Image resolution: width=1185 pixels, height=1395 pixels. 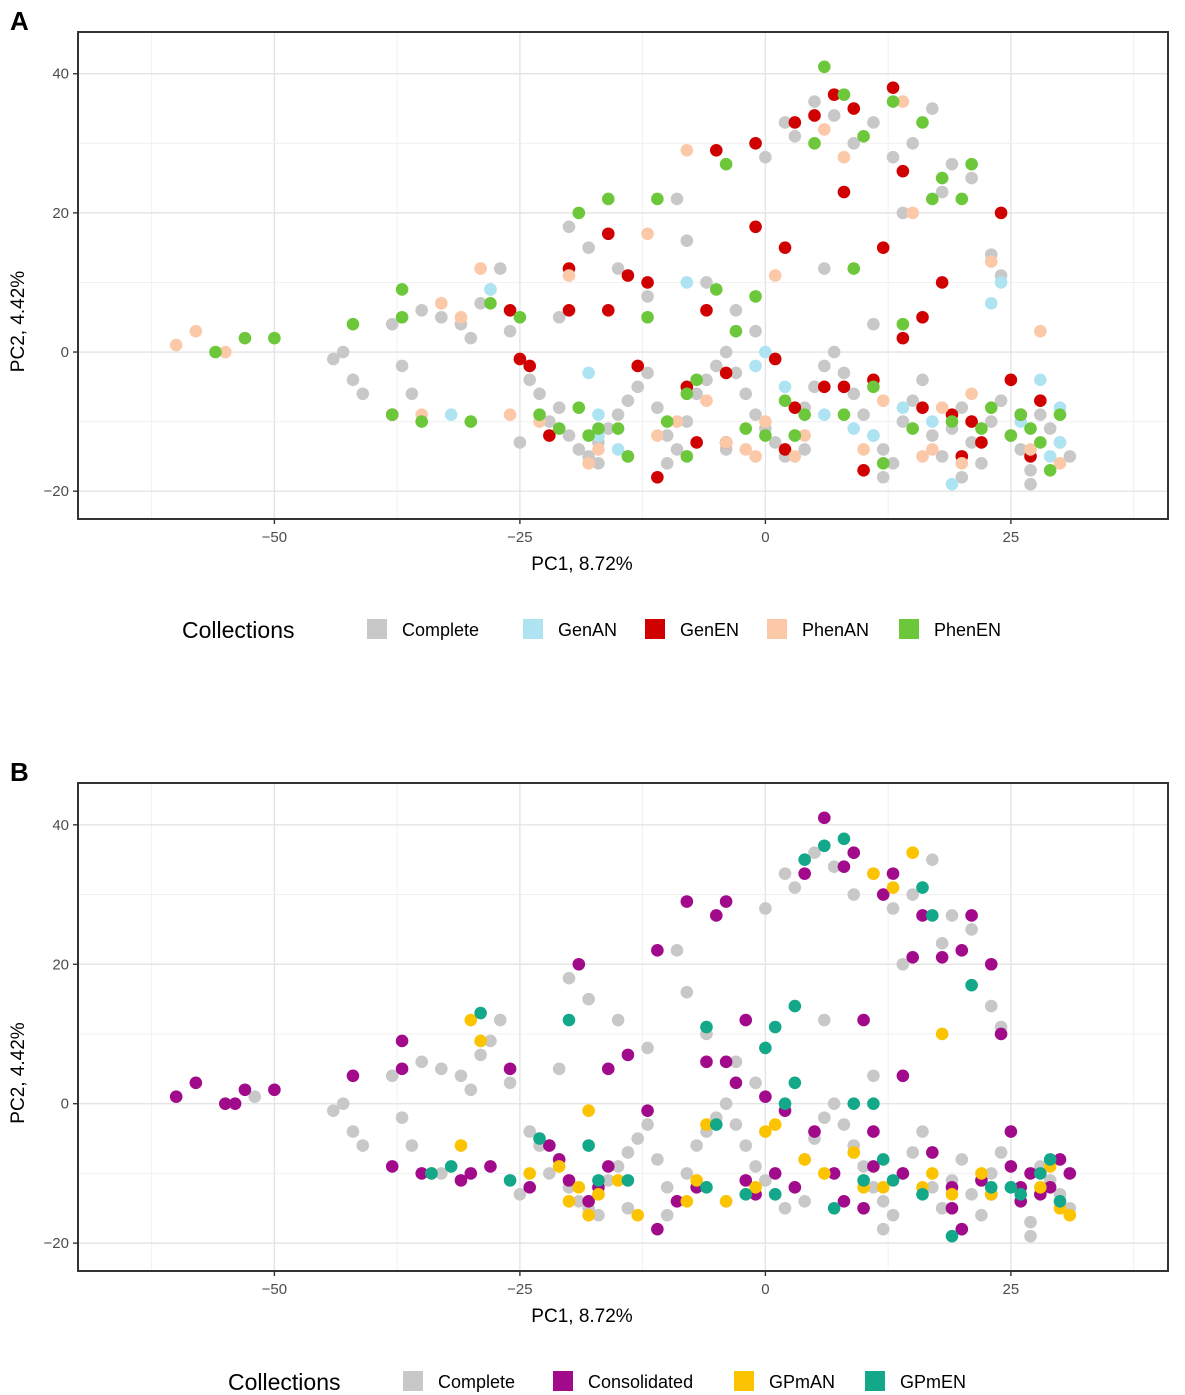 What do you see at coordinates (655, 629) in the screenshot?
I see `legend-swatch` at bounding box center [655, 629].